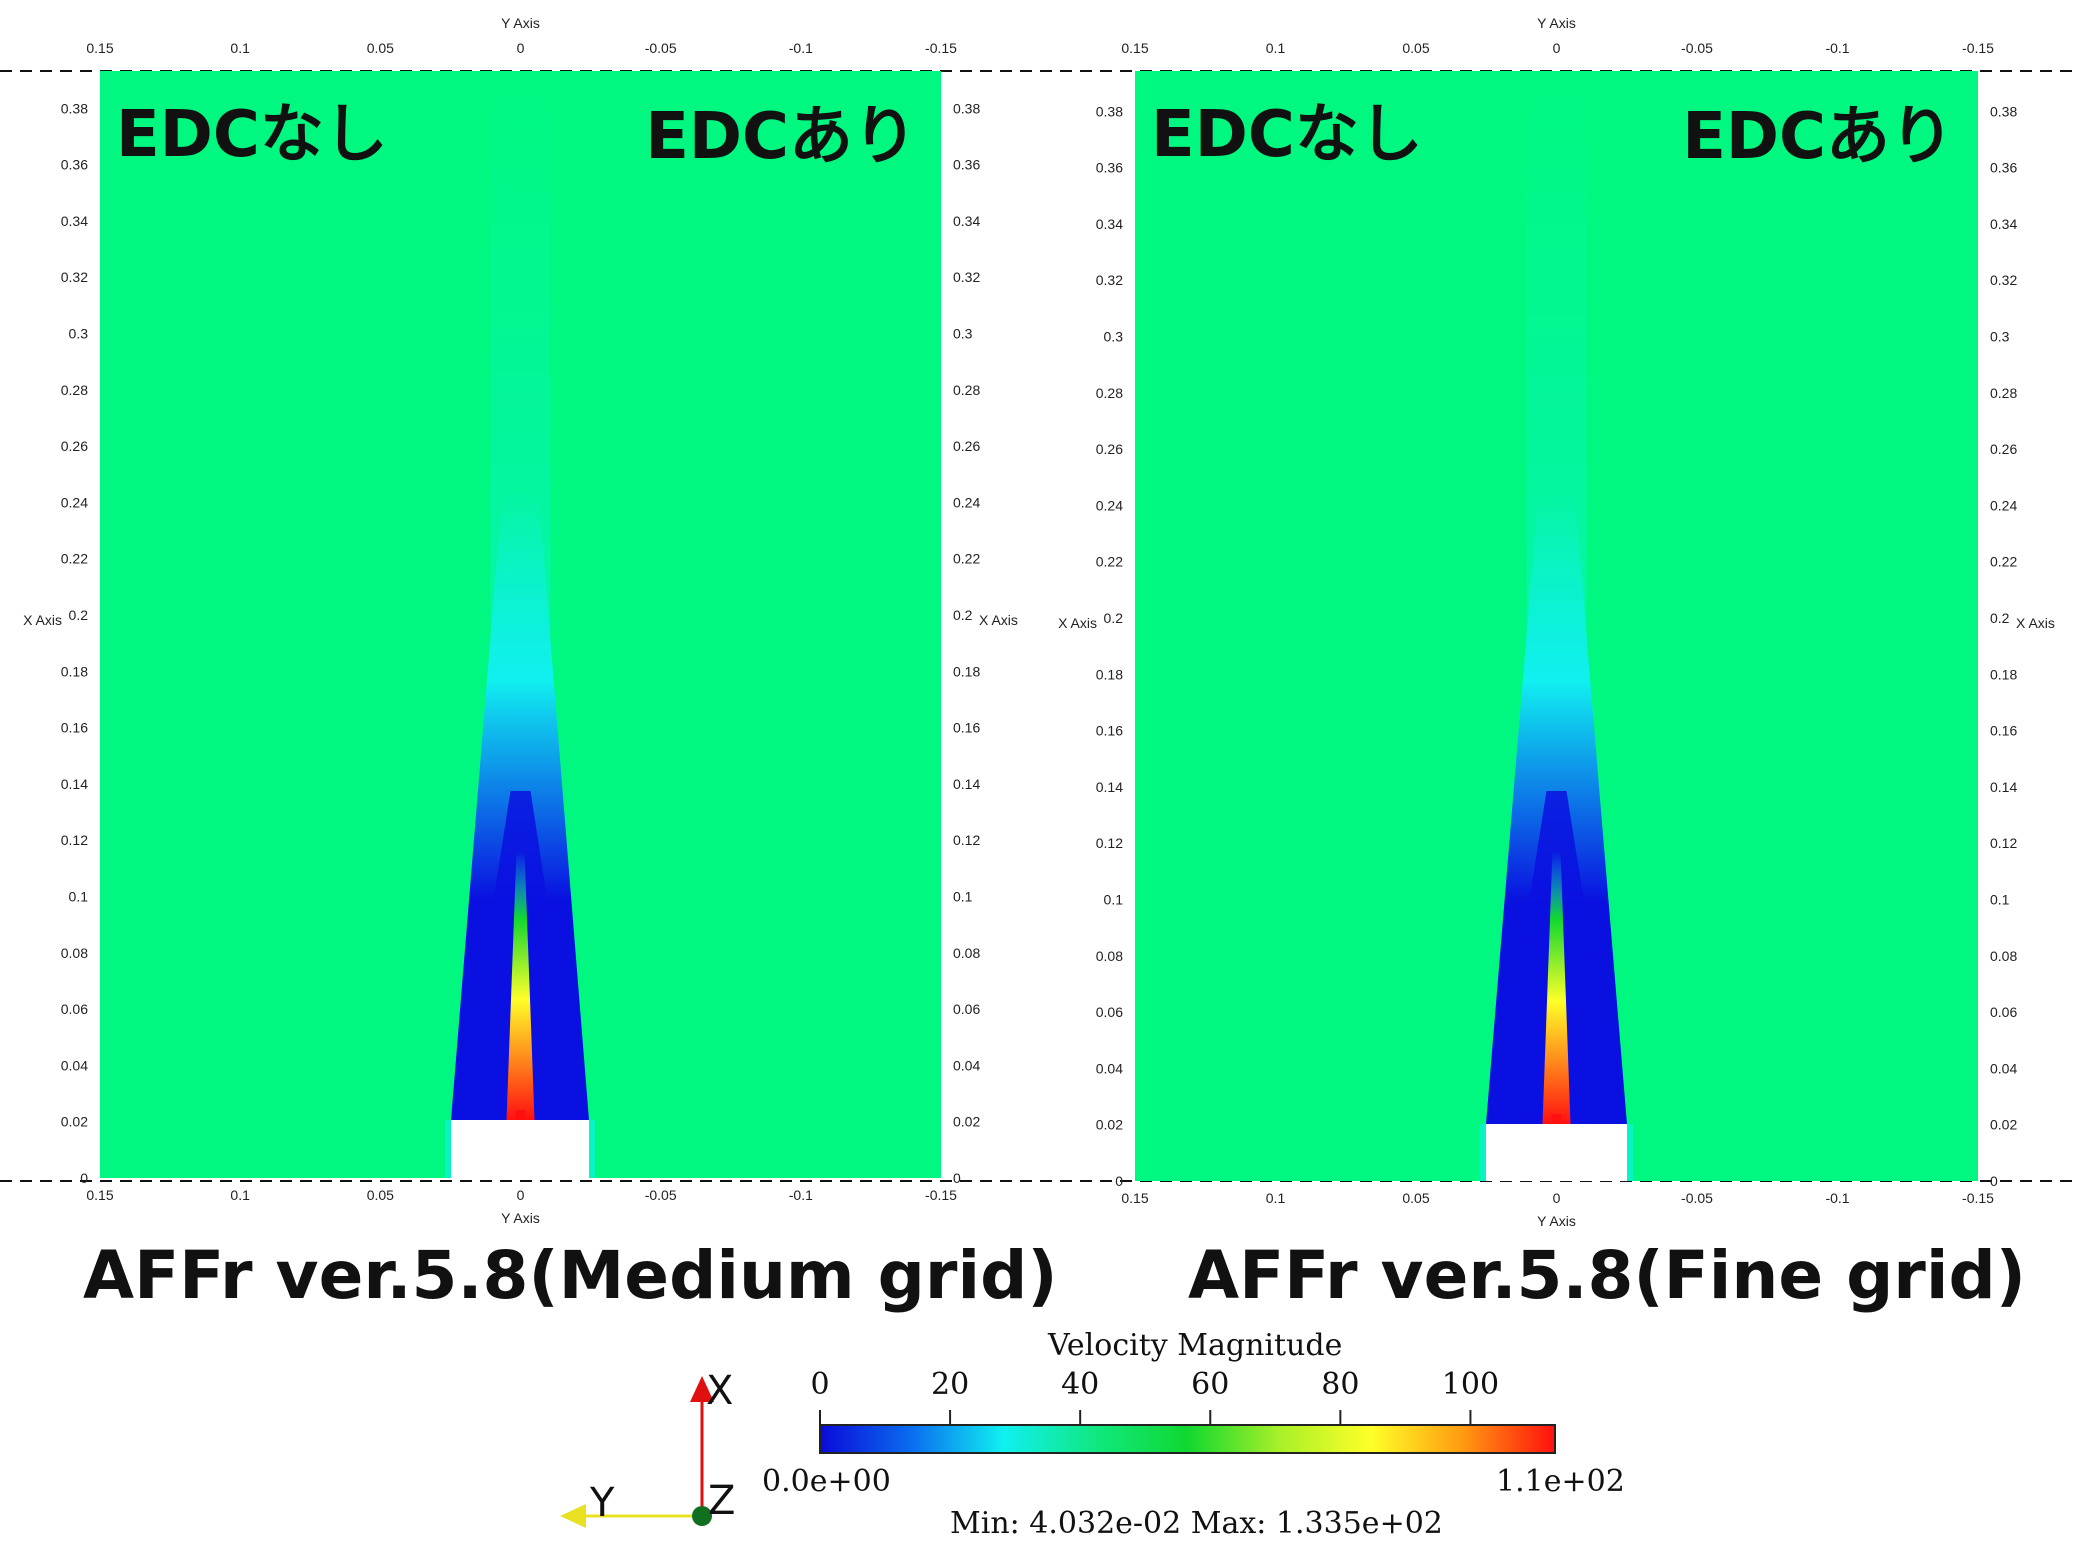 The height and width of the screenshot is (1561, 2078). I want to click on colorbar-tick-label: 100, so click(1470, 1384).